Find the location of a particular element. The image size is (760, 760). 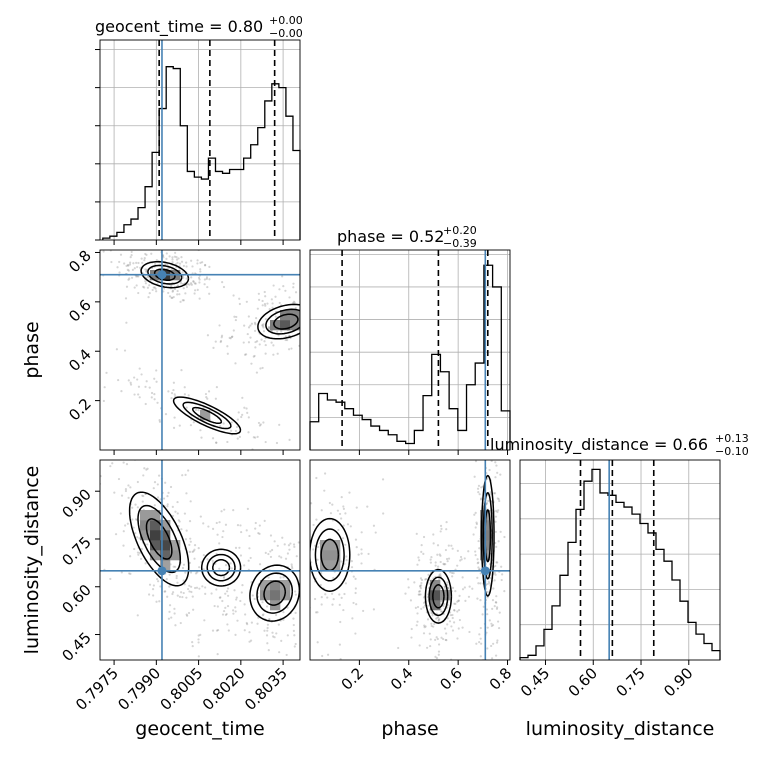

panel-frame is located at coordinates (410, 350).